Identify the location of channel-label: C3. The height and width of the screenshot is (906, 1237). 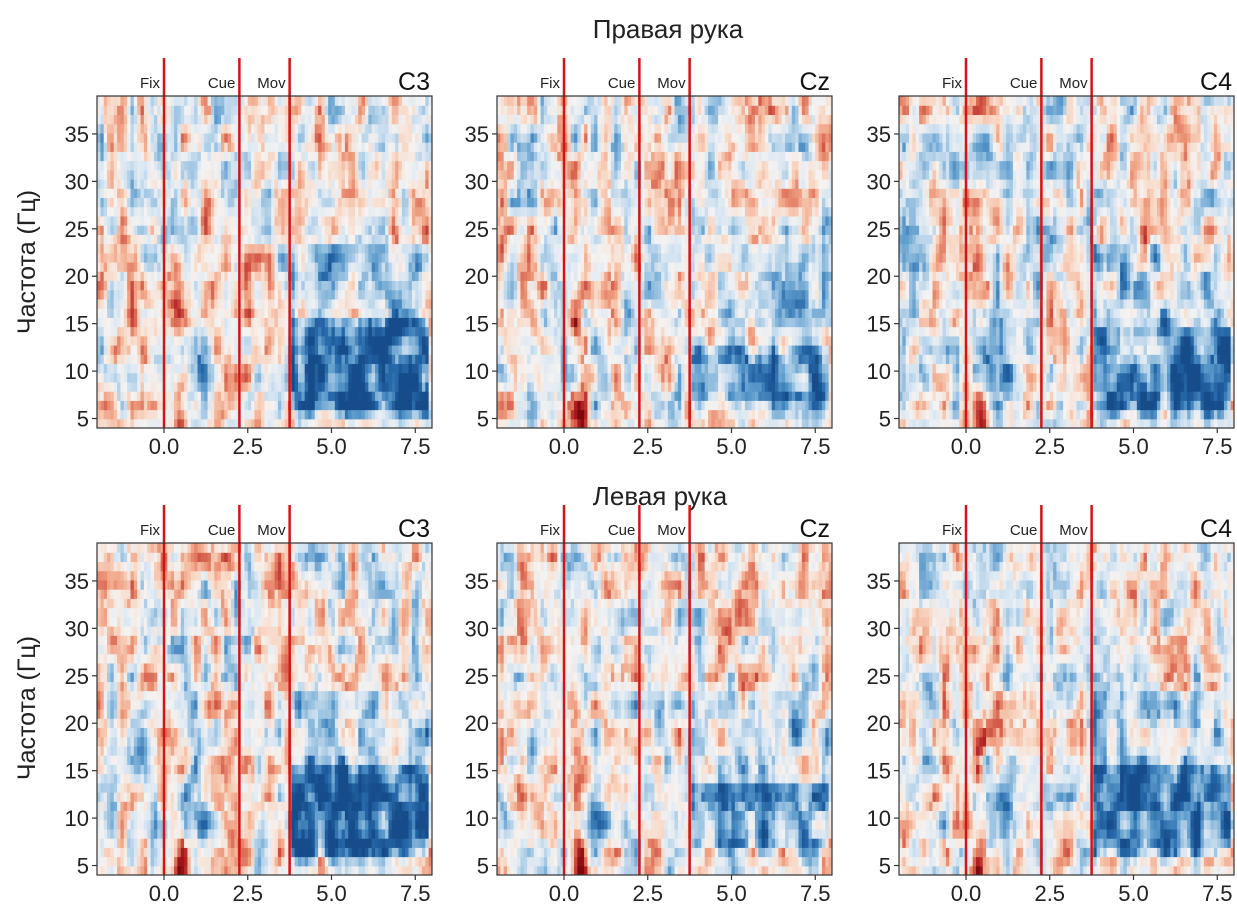
(414, 82).